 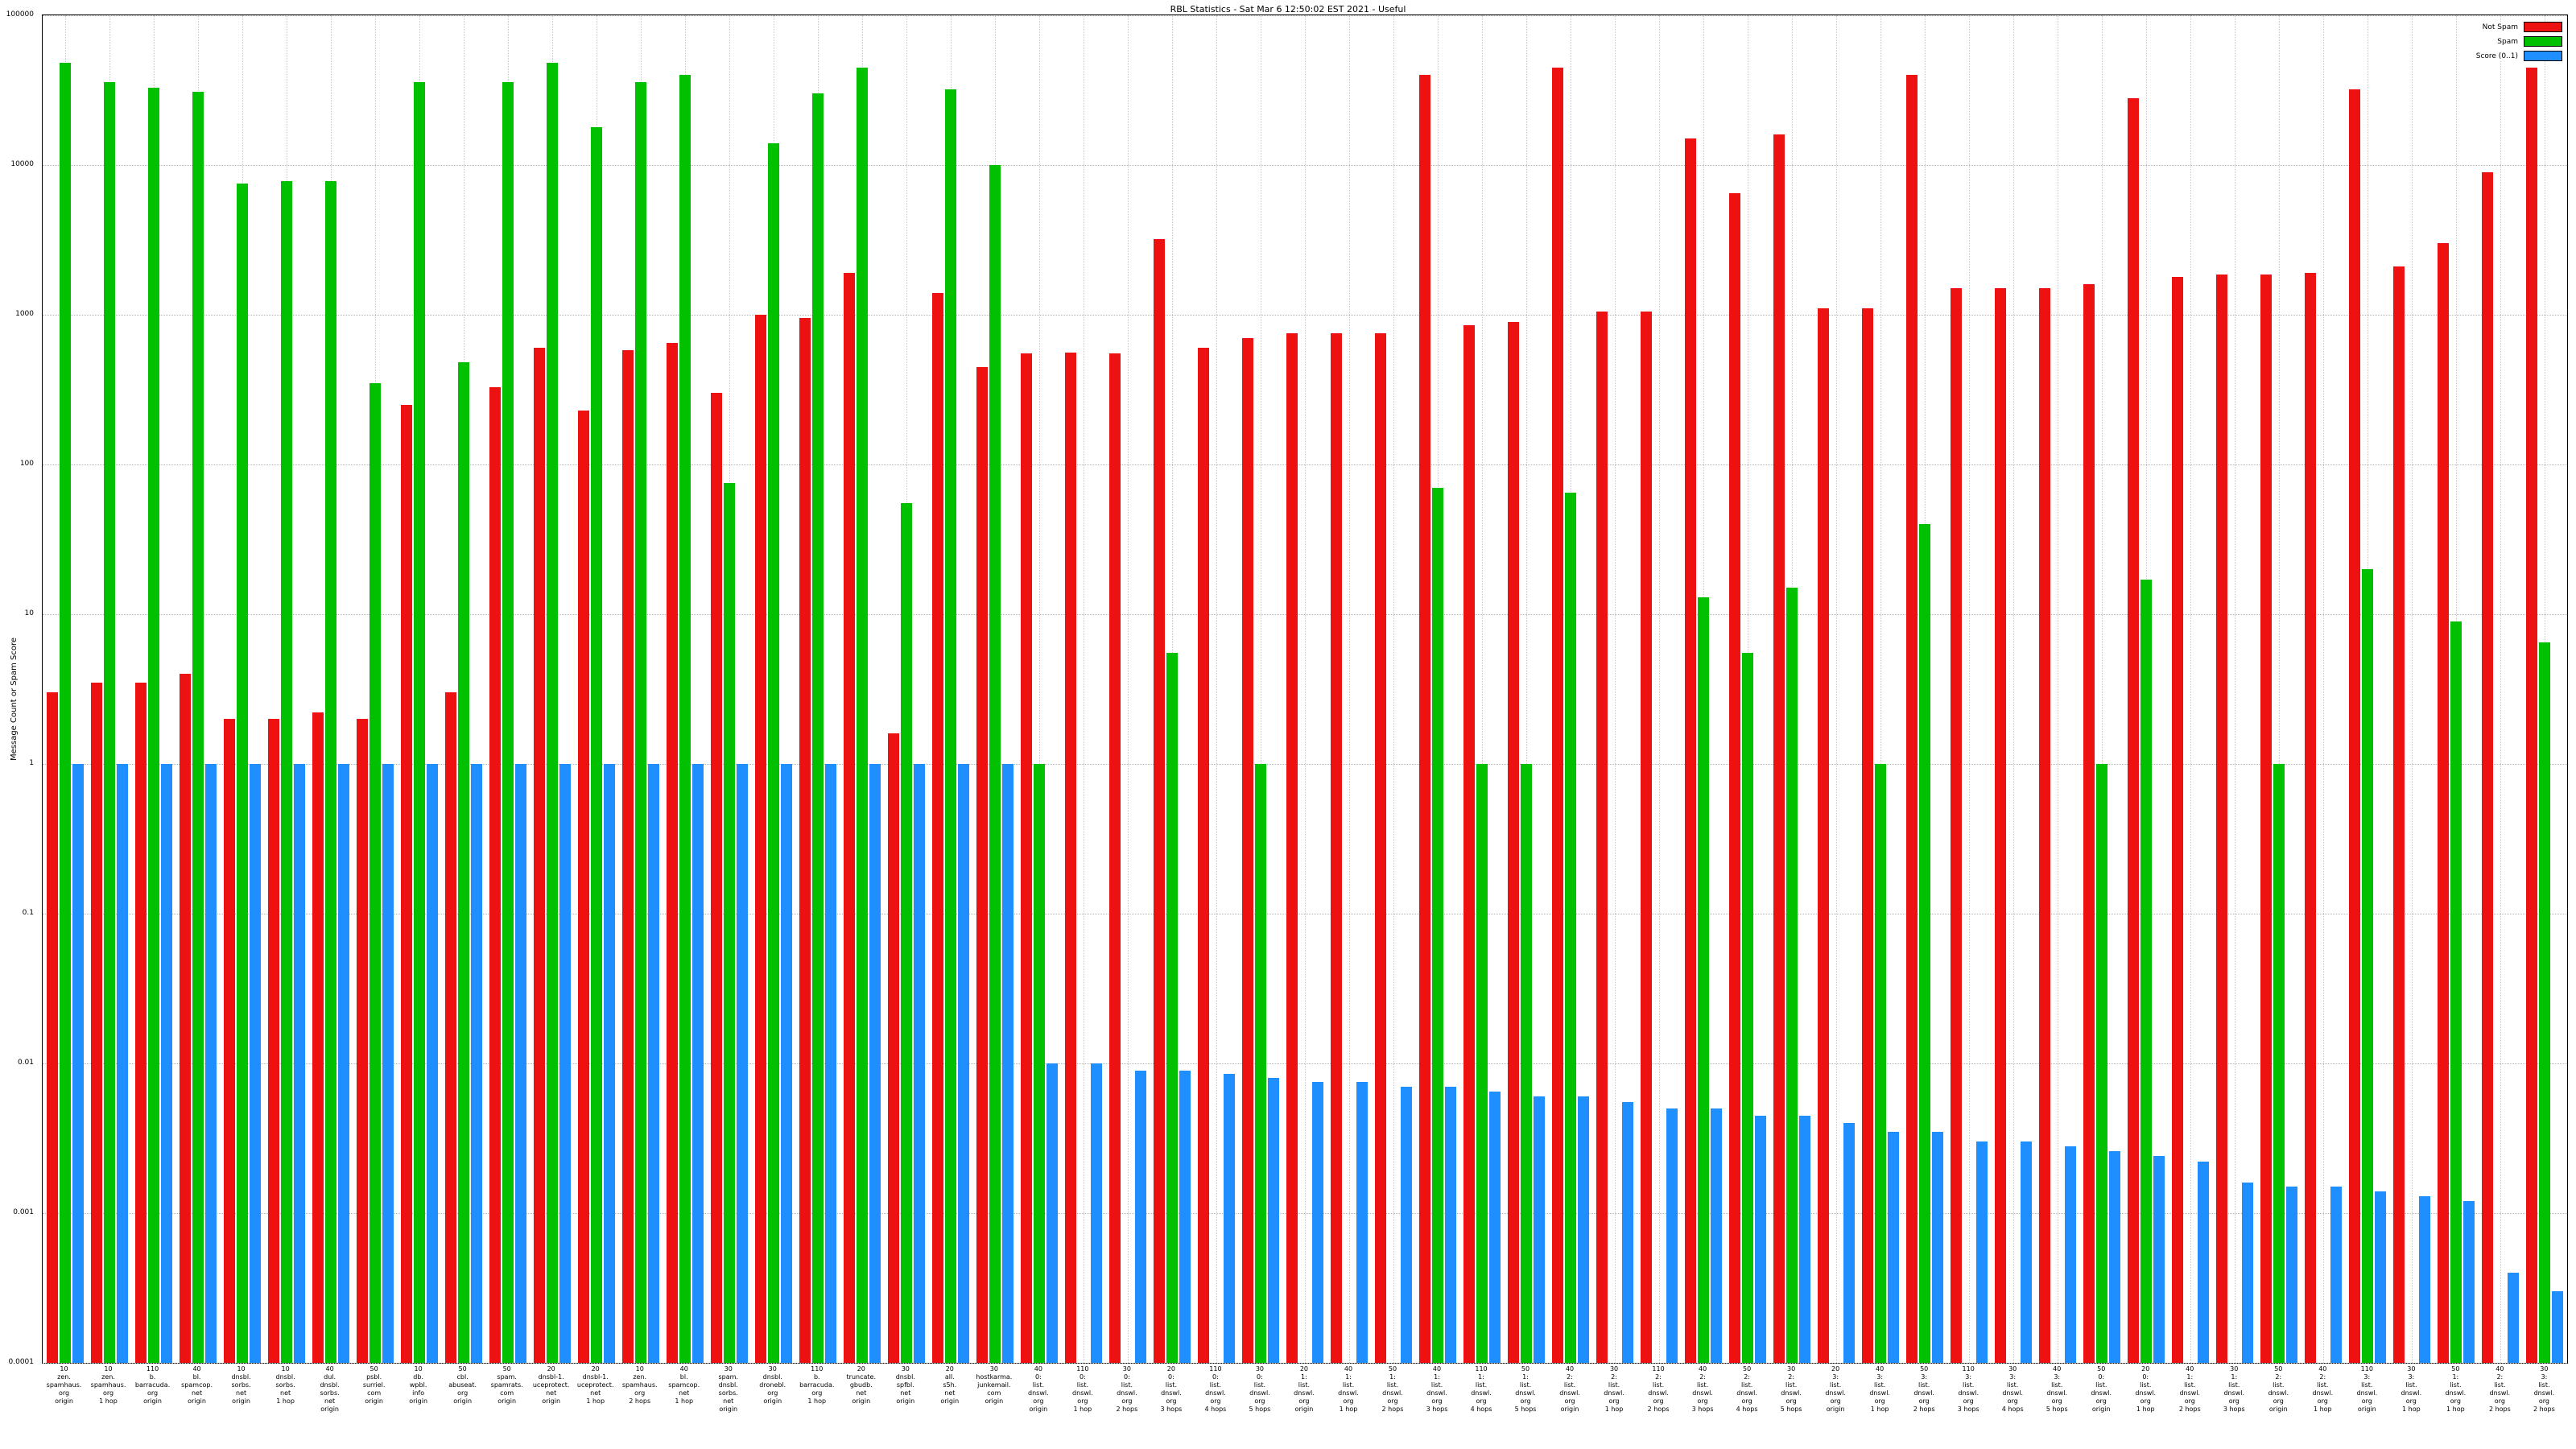 I want to click on x-axis-label: 20 truncate. gbudb. net origin, so click(x=861, y=1385).